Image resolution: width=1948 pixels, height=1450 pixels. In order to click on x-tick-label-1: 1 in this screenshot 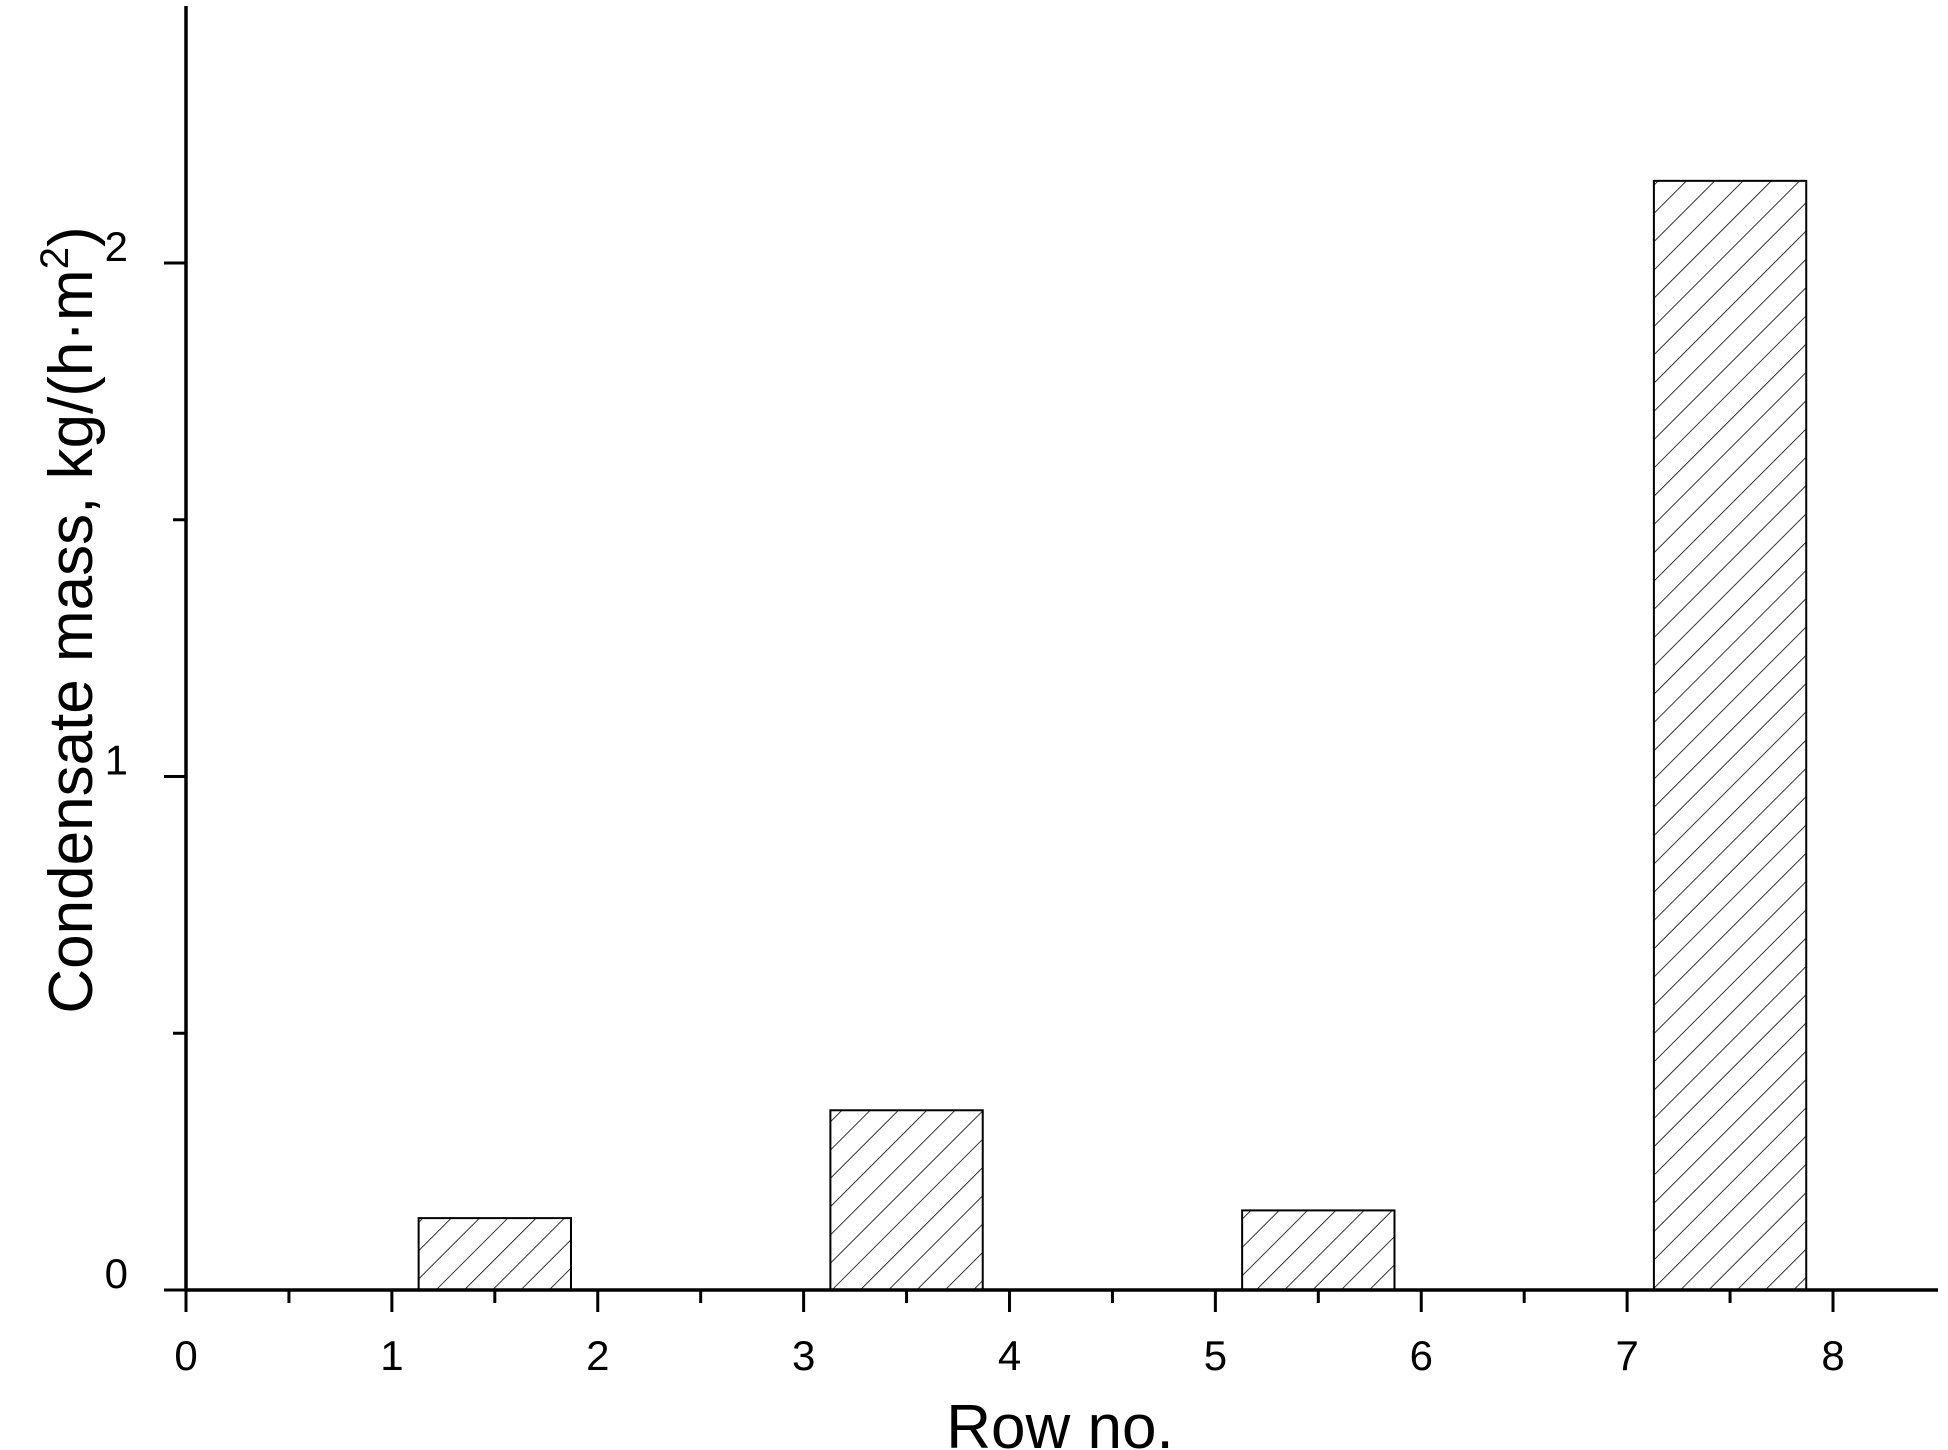, I will do `click(391, 1355)`.